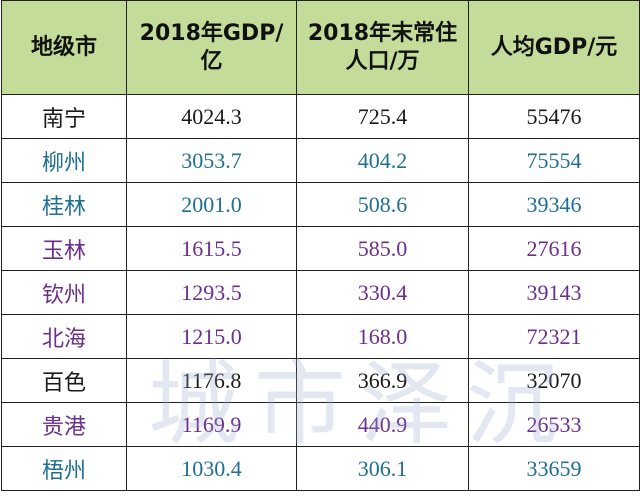  Describe the element at coordinates (64, 468) in the screenshot. I see `cell-city: 梧州` at that location.